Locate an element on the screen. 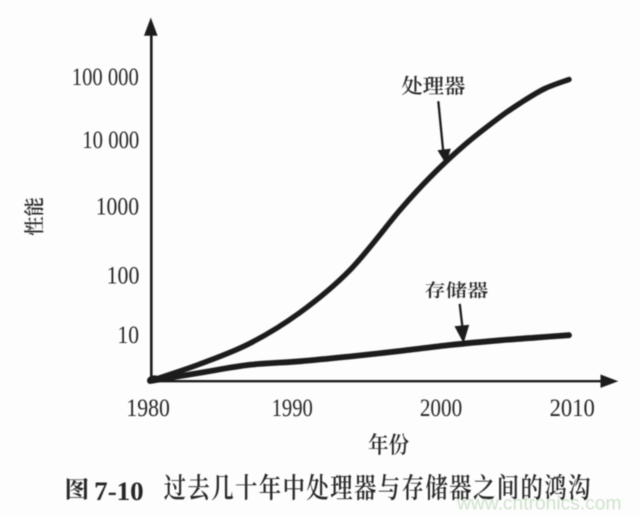 The width and height of the screenshot is (640, 521). svg-text: 100 000 is located at coordinates (105, 77).